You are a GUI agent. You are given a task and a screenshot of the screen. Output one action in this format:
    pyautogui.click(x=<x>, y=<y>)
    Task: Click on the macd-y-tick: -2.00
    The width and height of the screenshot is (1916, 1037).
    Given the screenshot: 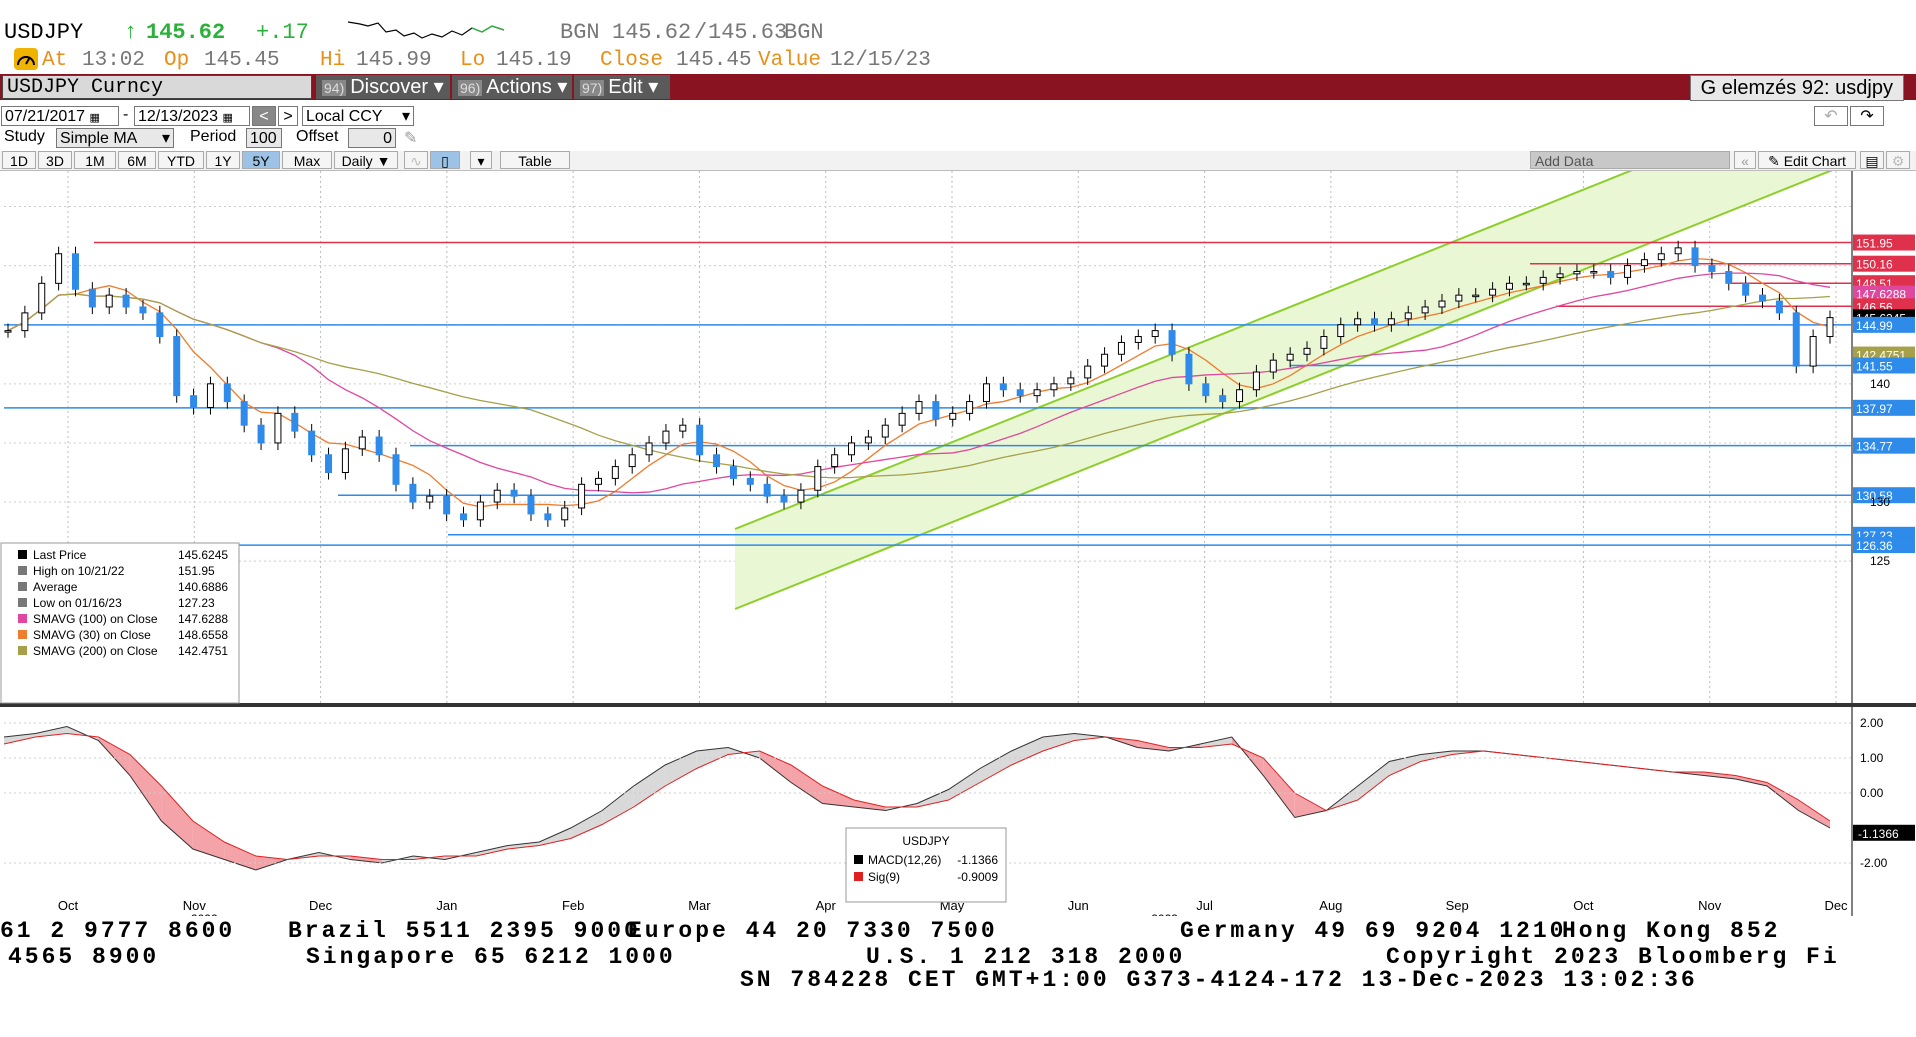 What is the action you would take?
    pyautogui.click(x=1874, y=863)
    